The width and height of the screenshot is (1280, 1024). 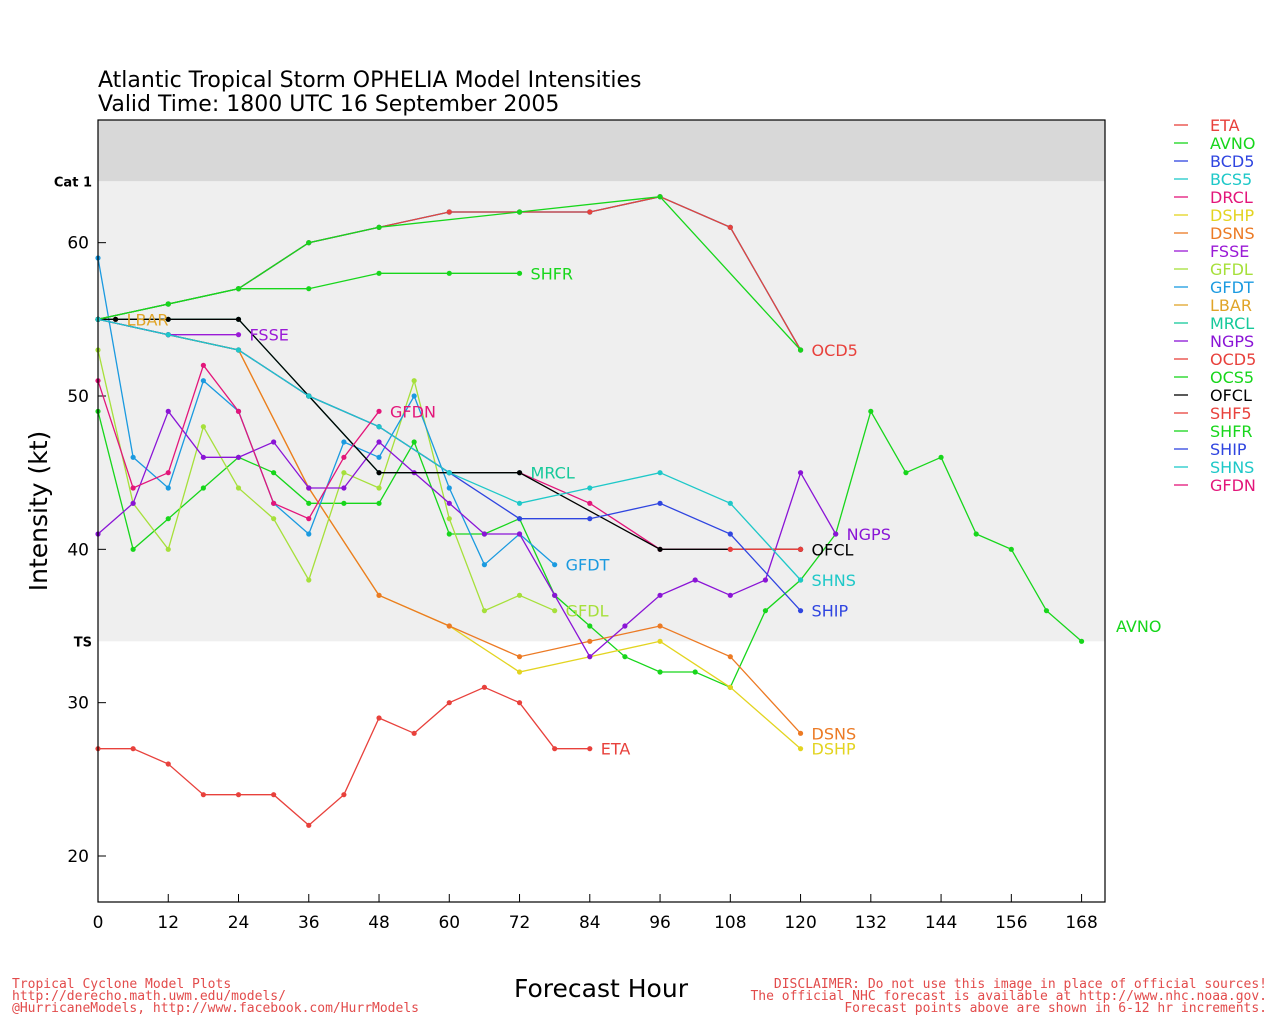 I want to click on end-label-lbar: LBAR, so click(x=148, y=319).